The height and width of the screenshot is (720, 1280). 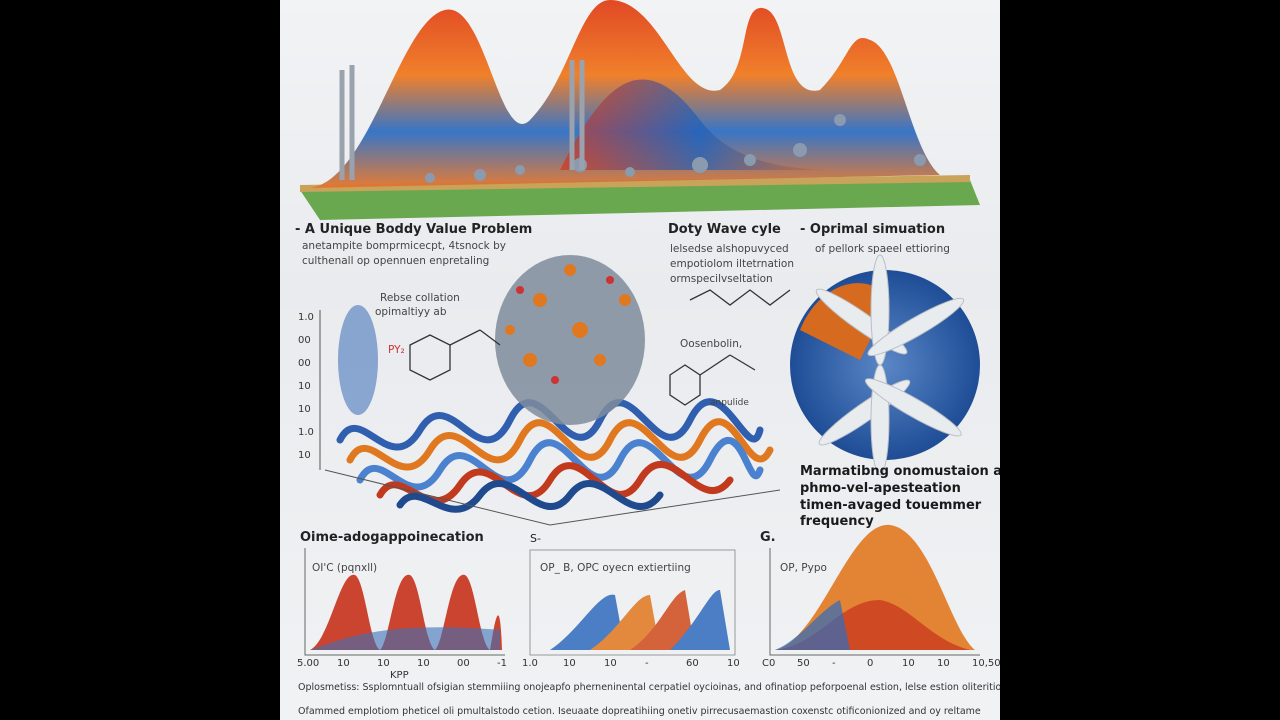 I want to click on x-tick-label: 10,50, so click(x=986, y=663).